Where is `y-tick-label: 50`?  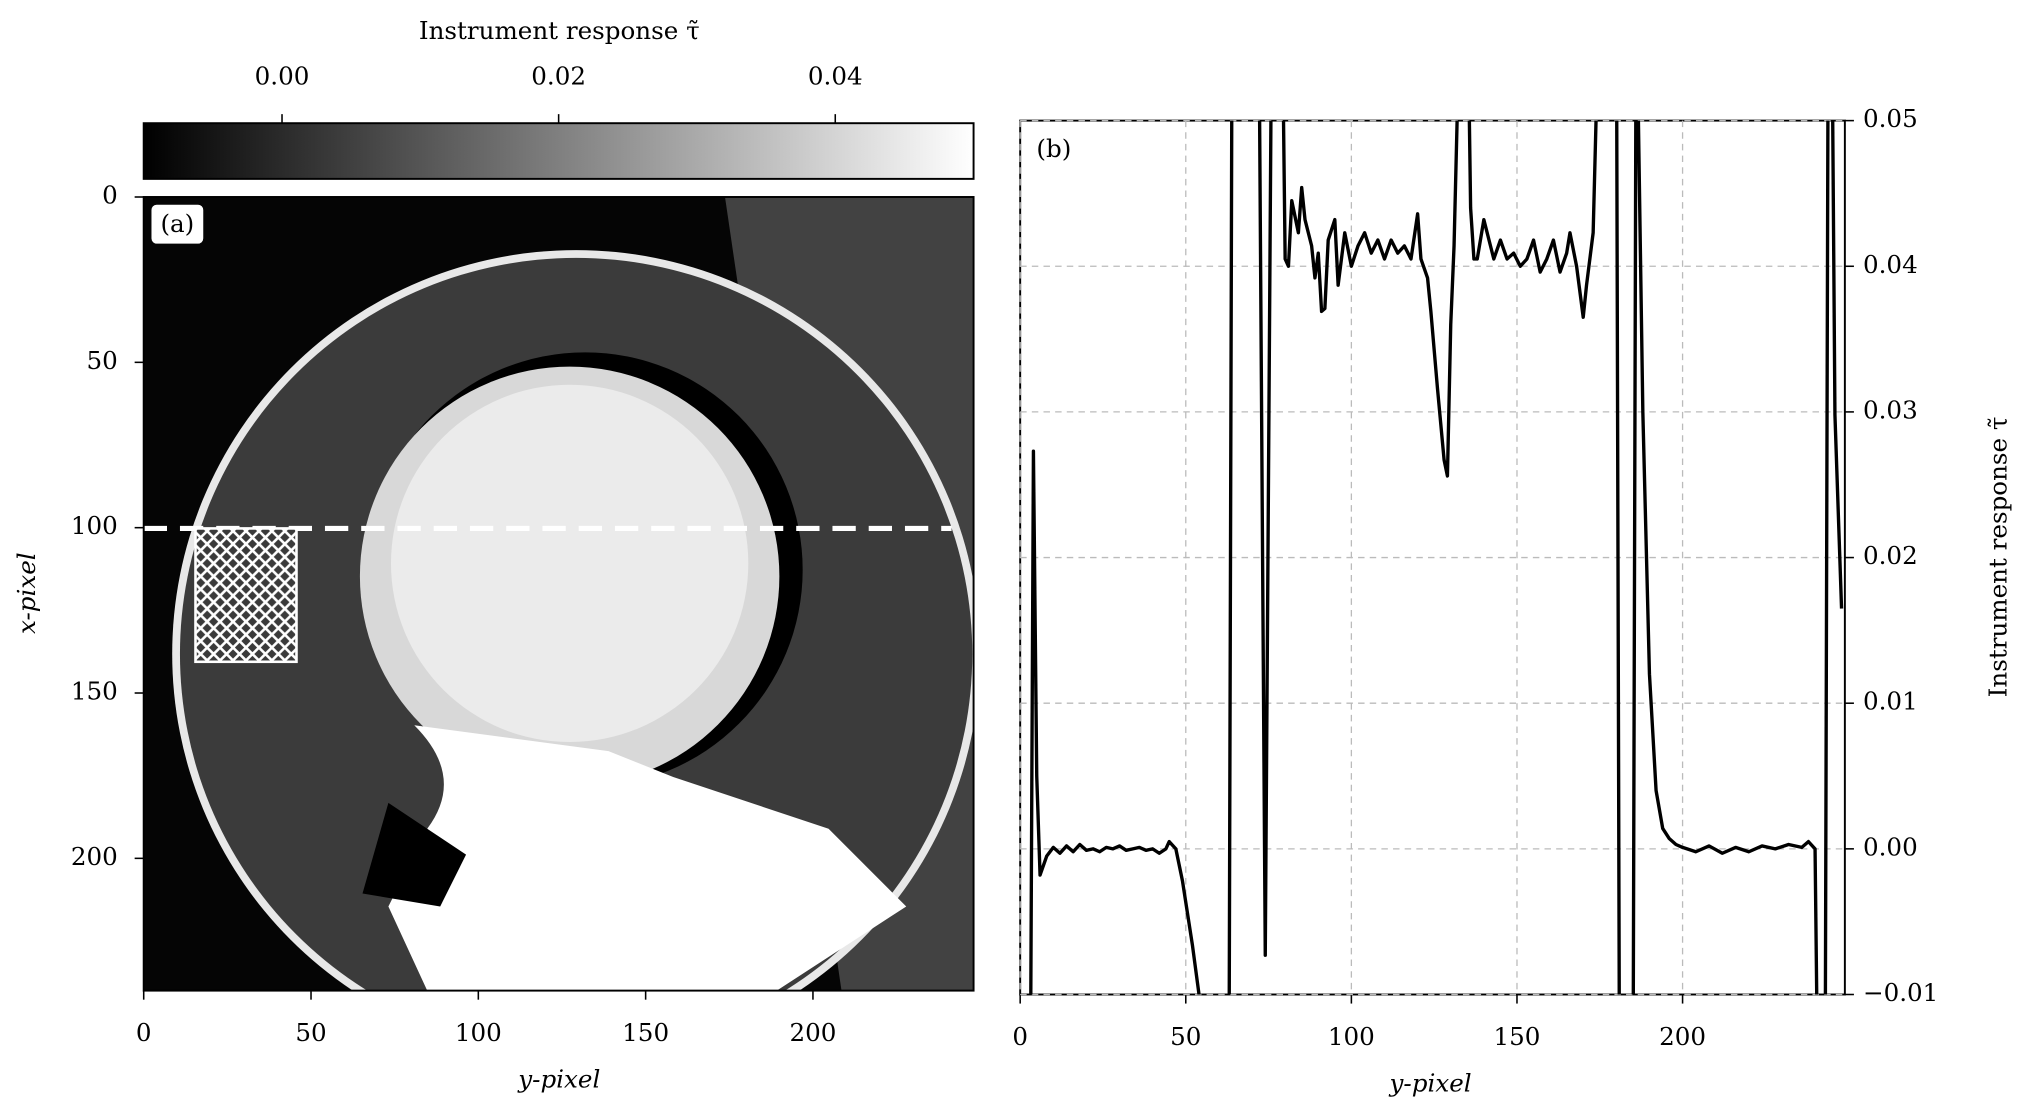 y-tick-label: 50 is located at coordinates (102, 360).